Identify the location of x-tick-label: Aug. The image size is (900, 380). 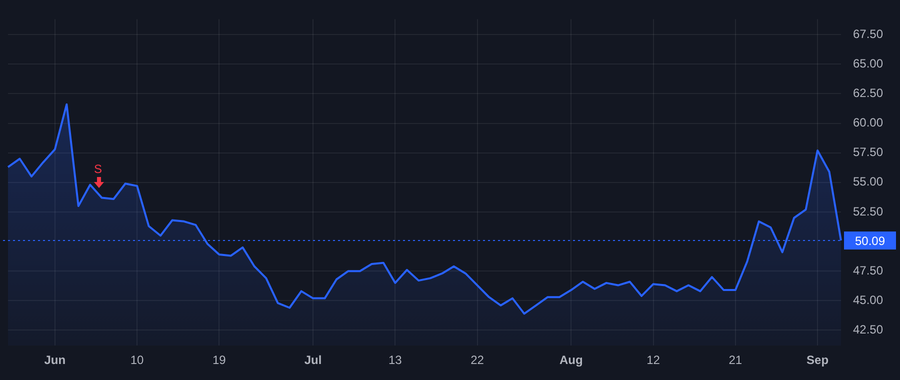
(571, 360).